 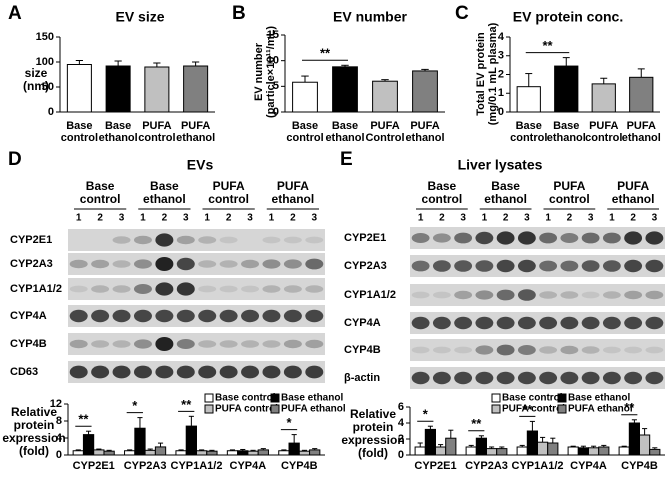 What do you see at coordinates (401, 439) in the screenshot?
I see `y-tick-label: 2` at bounding box center [401, 439].